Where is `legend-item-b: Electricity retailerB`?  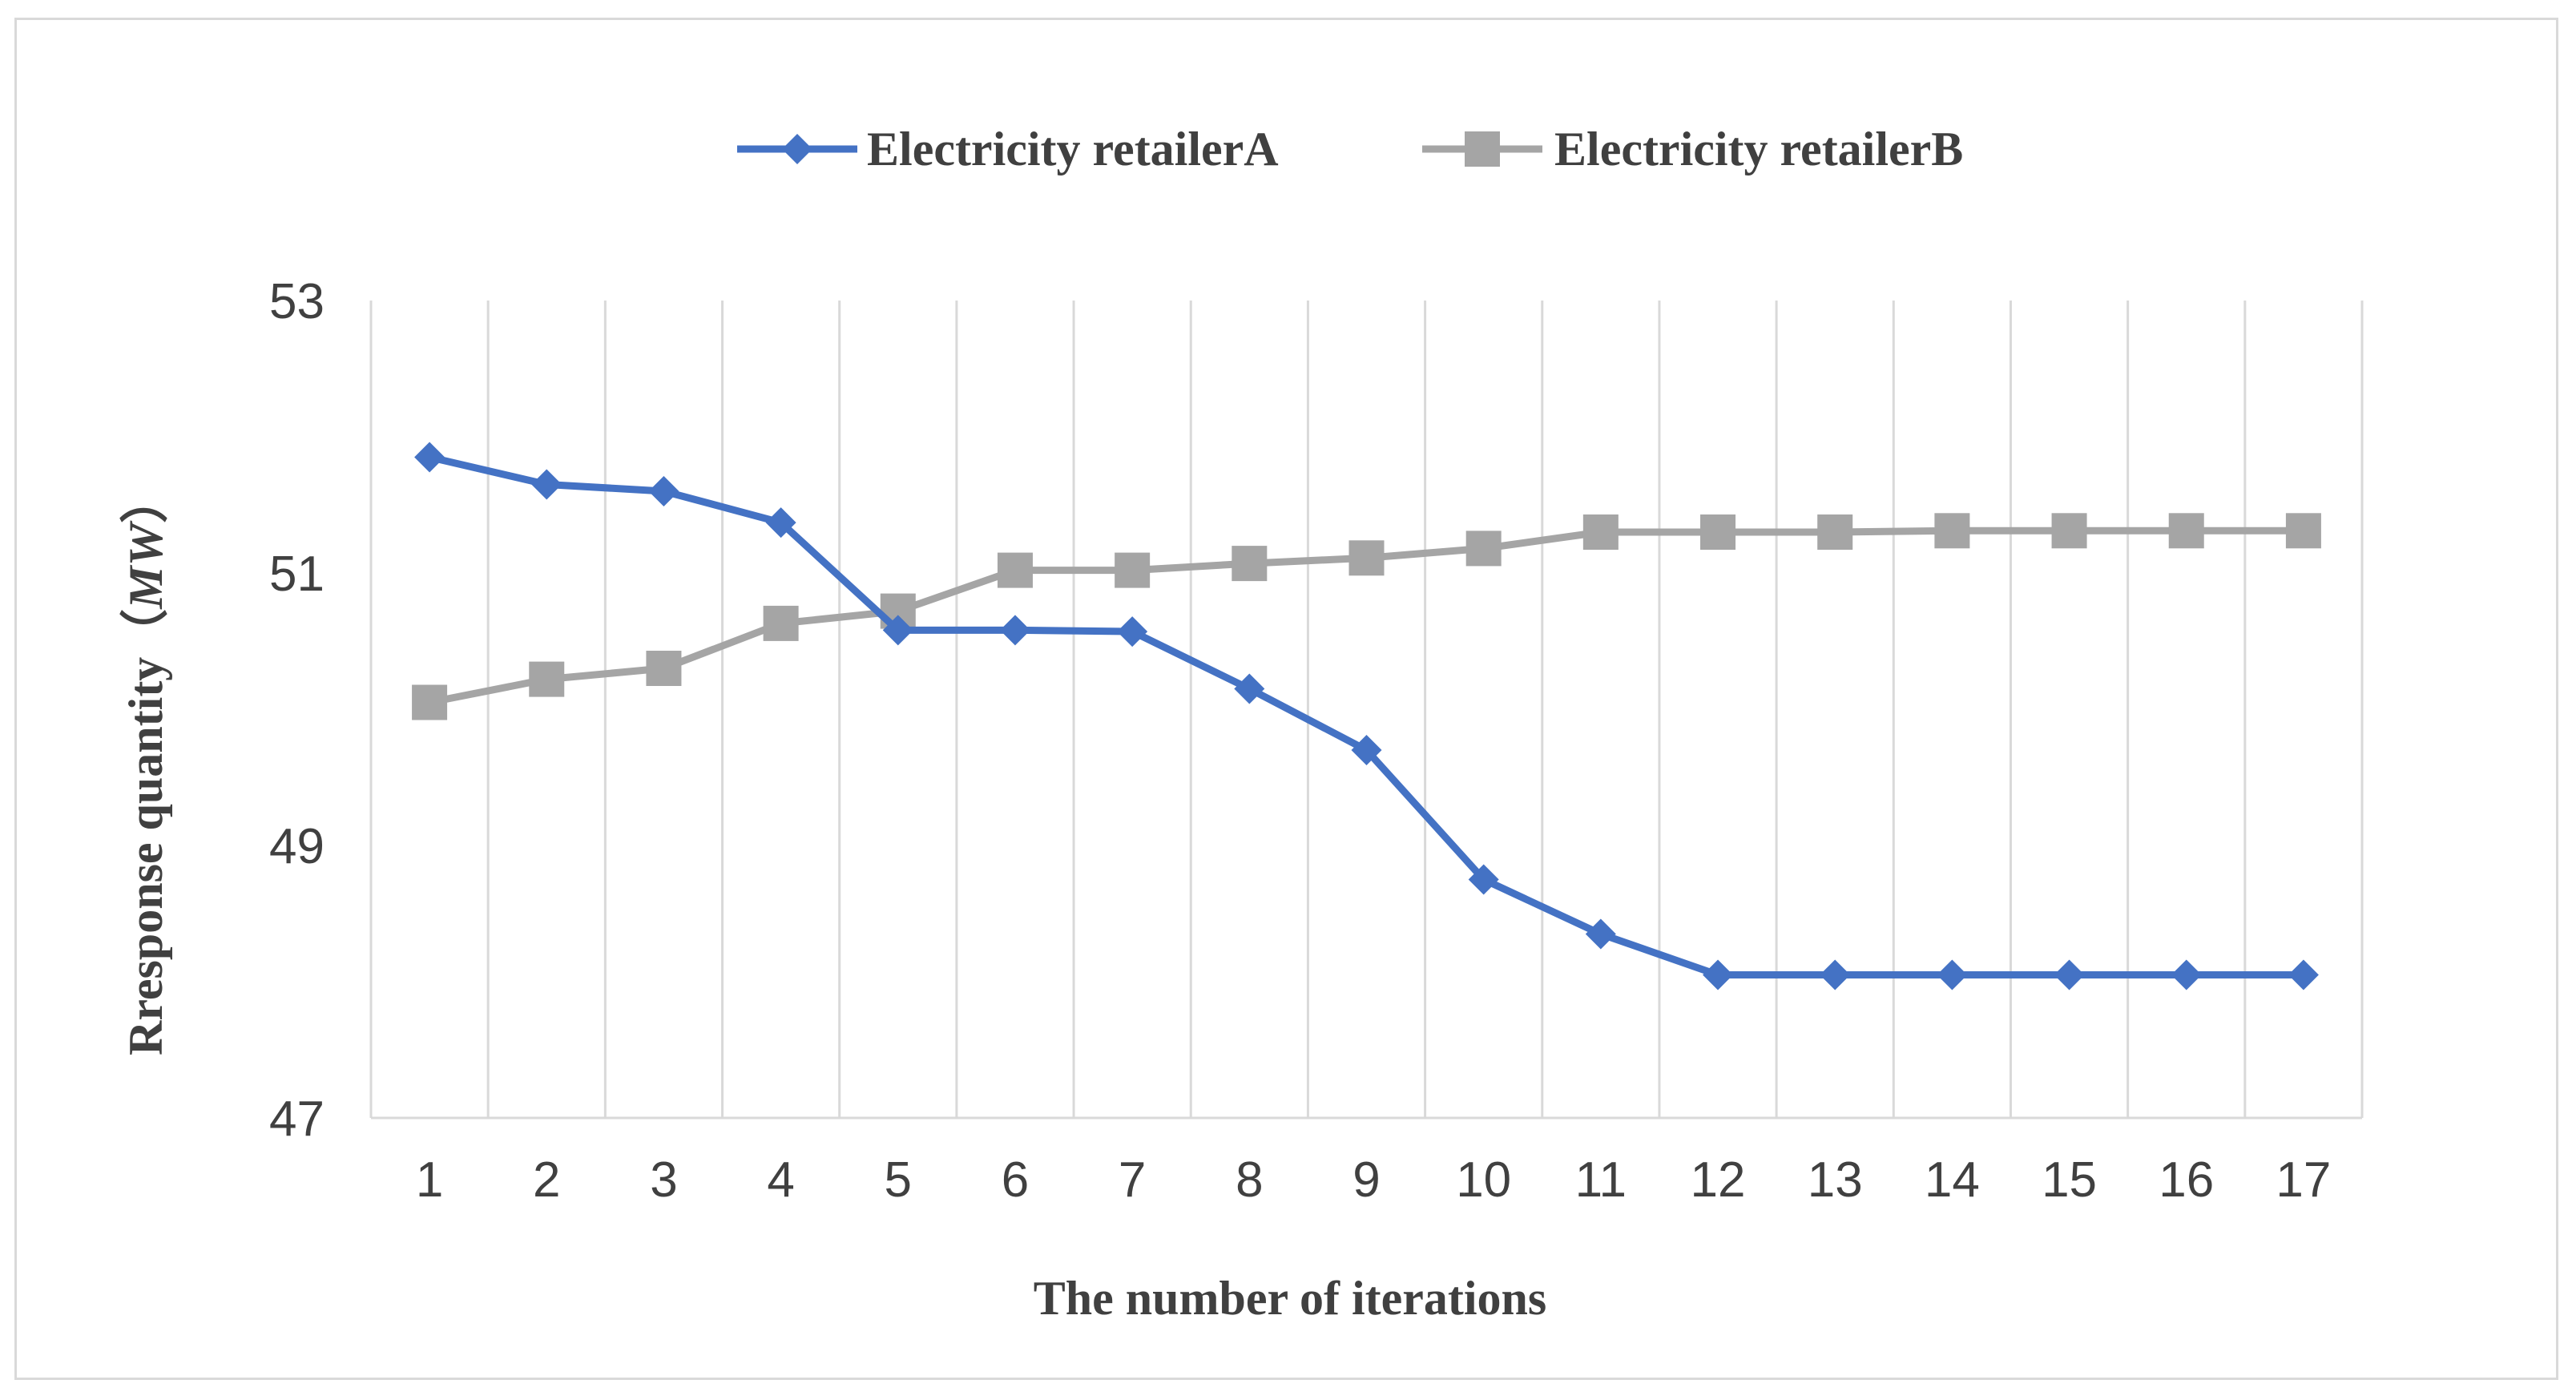
legend-item-b: Electricity retailerB is located at coordinates (1692, 149).